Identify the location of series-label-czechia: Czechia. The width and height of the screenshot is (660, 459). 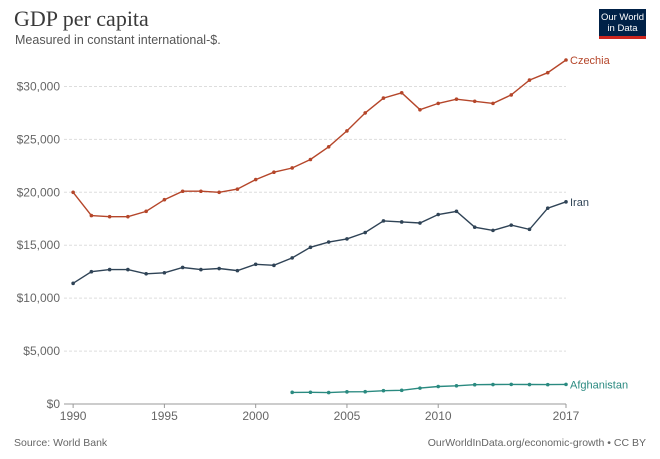
(590, 61).